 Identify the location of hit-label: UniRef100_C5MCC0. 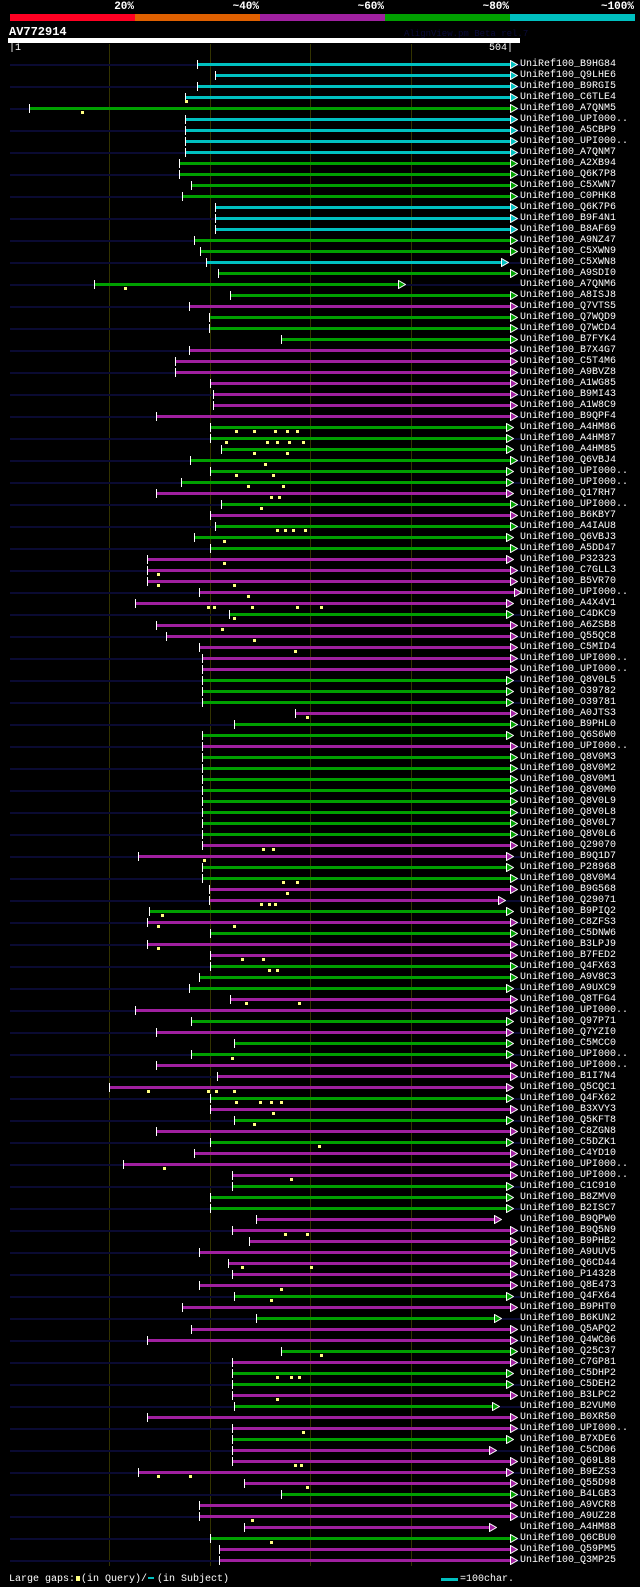
(568, 1043).